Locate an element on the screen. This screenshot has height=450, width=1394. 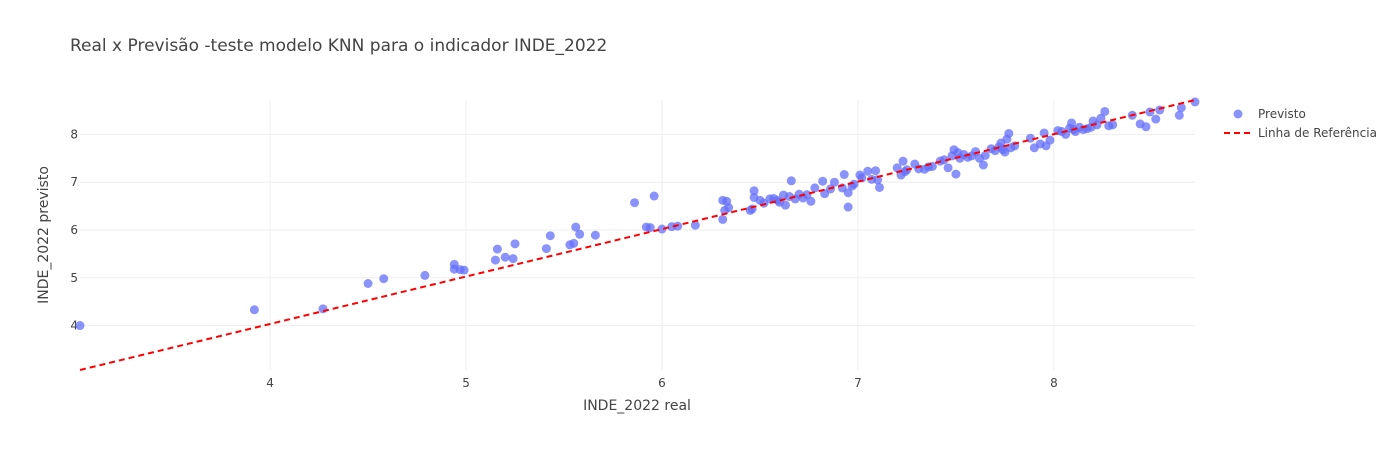
legend-label-linha-de-referencia: Linha de Referência is located at coordinates (1317, 133).